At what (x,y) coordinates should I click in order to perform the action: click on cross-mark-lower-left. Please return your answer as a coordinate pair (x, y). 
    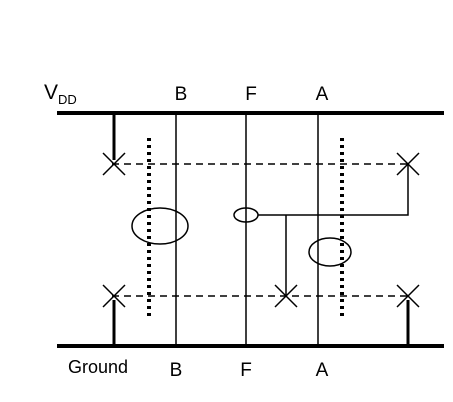
    Looking at the image, I should click on (114, 296).